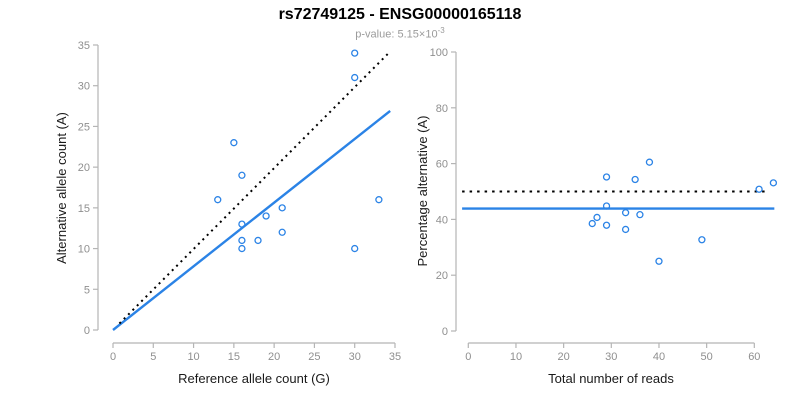 The width and height of the screenshot is (800, 400). I want to click on y-tick-label: 15, so click(84, 209).